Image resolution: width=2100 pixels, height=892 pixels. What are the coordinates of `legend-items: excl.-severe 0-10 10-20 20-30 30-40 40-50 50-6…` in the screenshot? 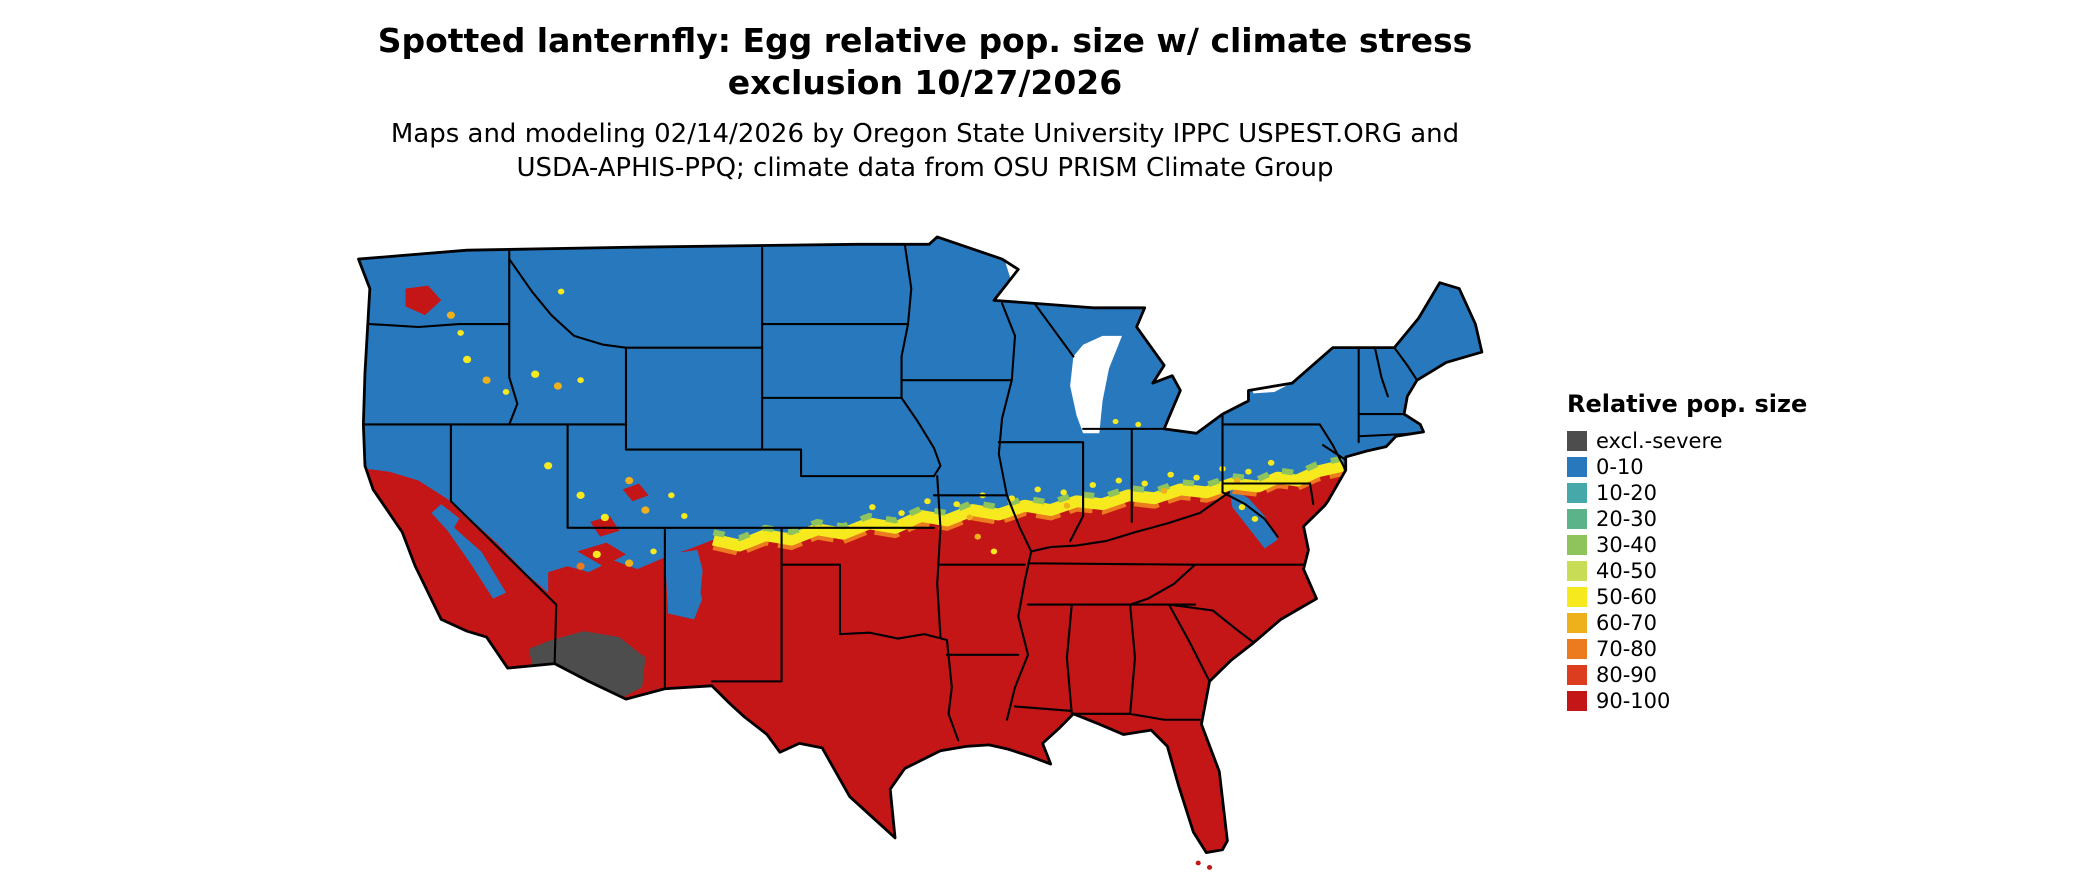 It's located at (1697, 571).